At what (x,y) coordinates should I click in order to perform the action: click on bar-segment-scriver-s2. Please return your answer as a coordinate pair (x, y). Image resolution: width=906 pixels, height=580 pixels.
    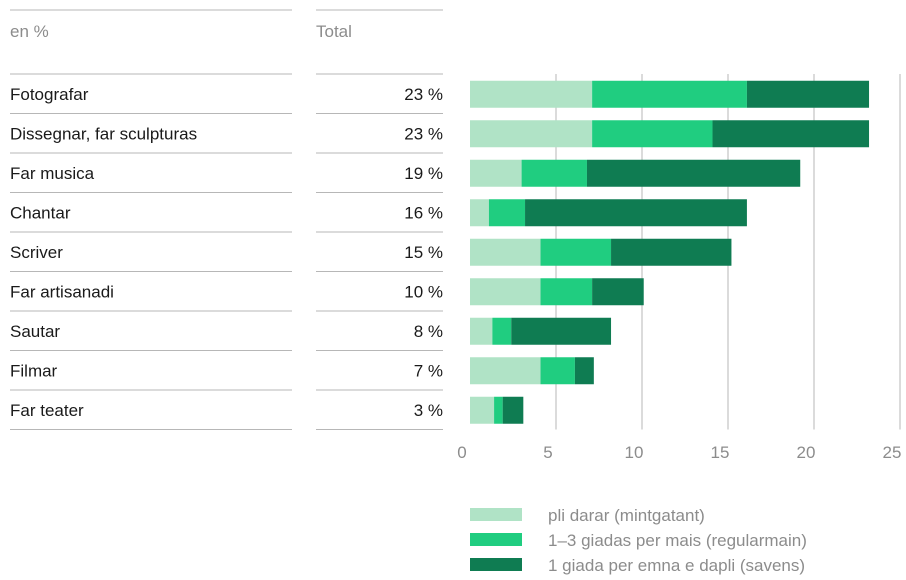
    Looking at the image, I should click on (576, 252).